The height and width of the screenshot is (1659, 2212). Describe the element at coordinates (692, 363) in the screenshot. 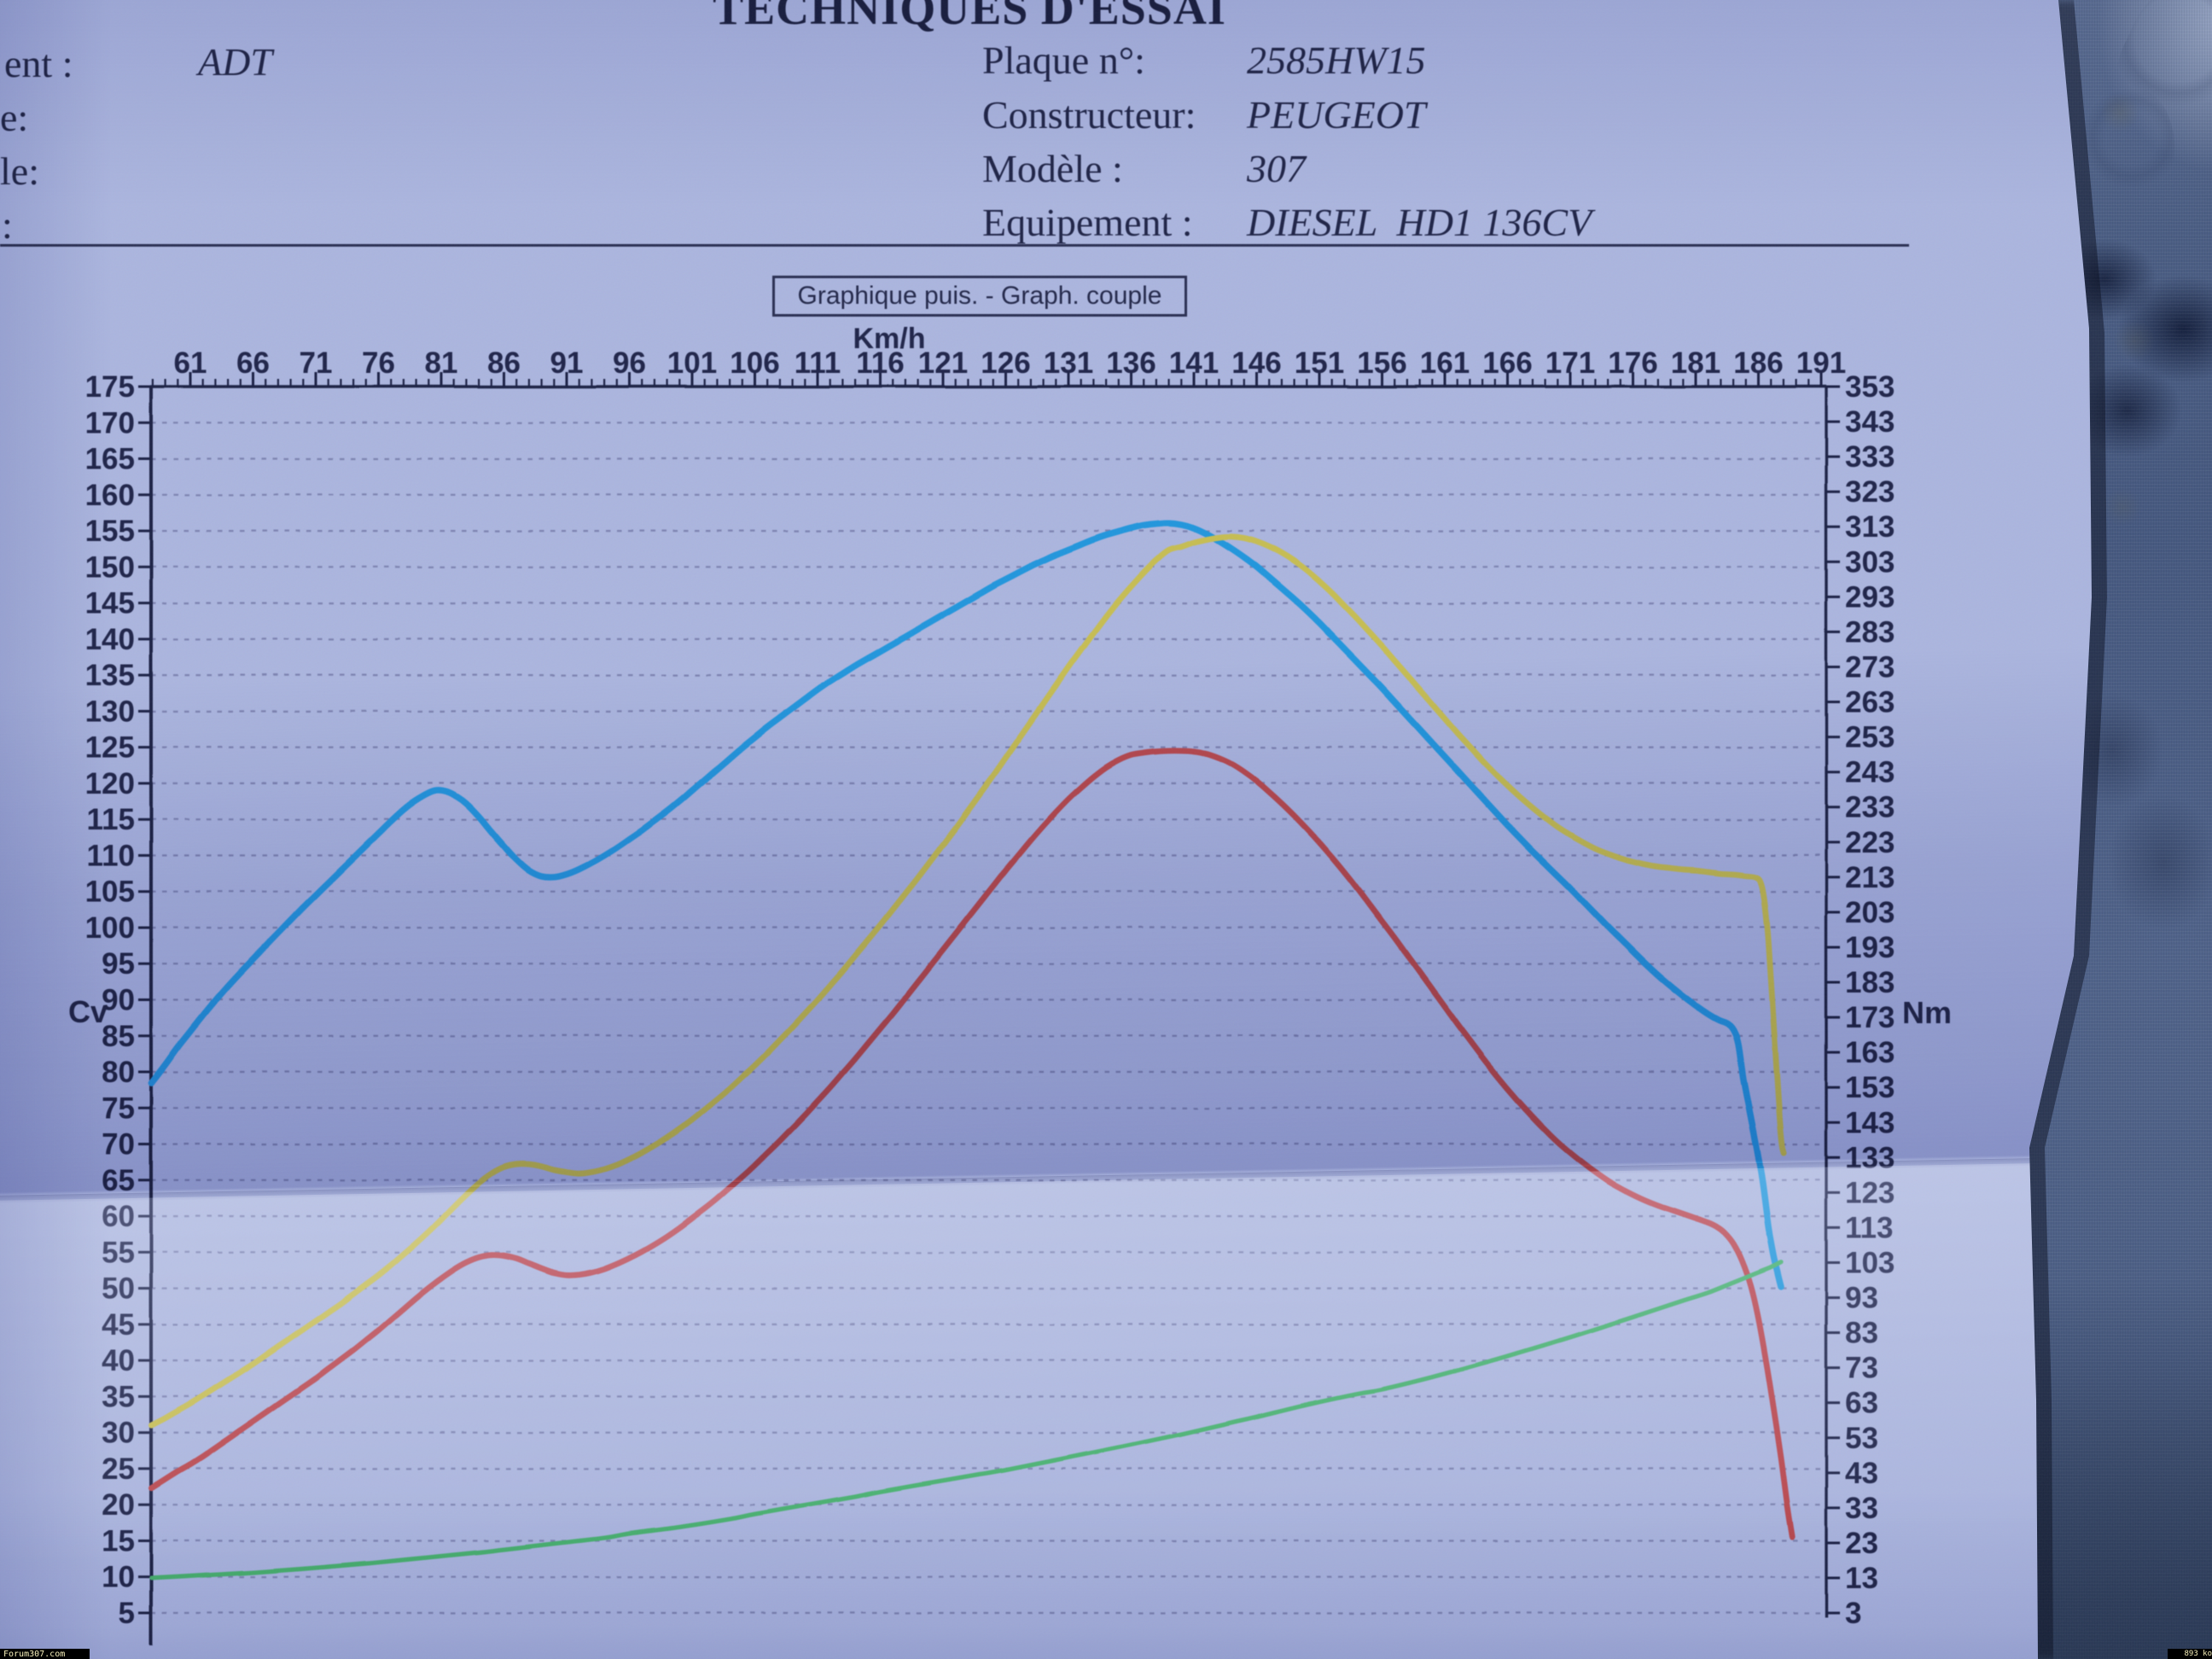

I see `x-tick-label: 101` at that location.